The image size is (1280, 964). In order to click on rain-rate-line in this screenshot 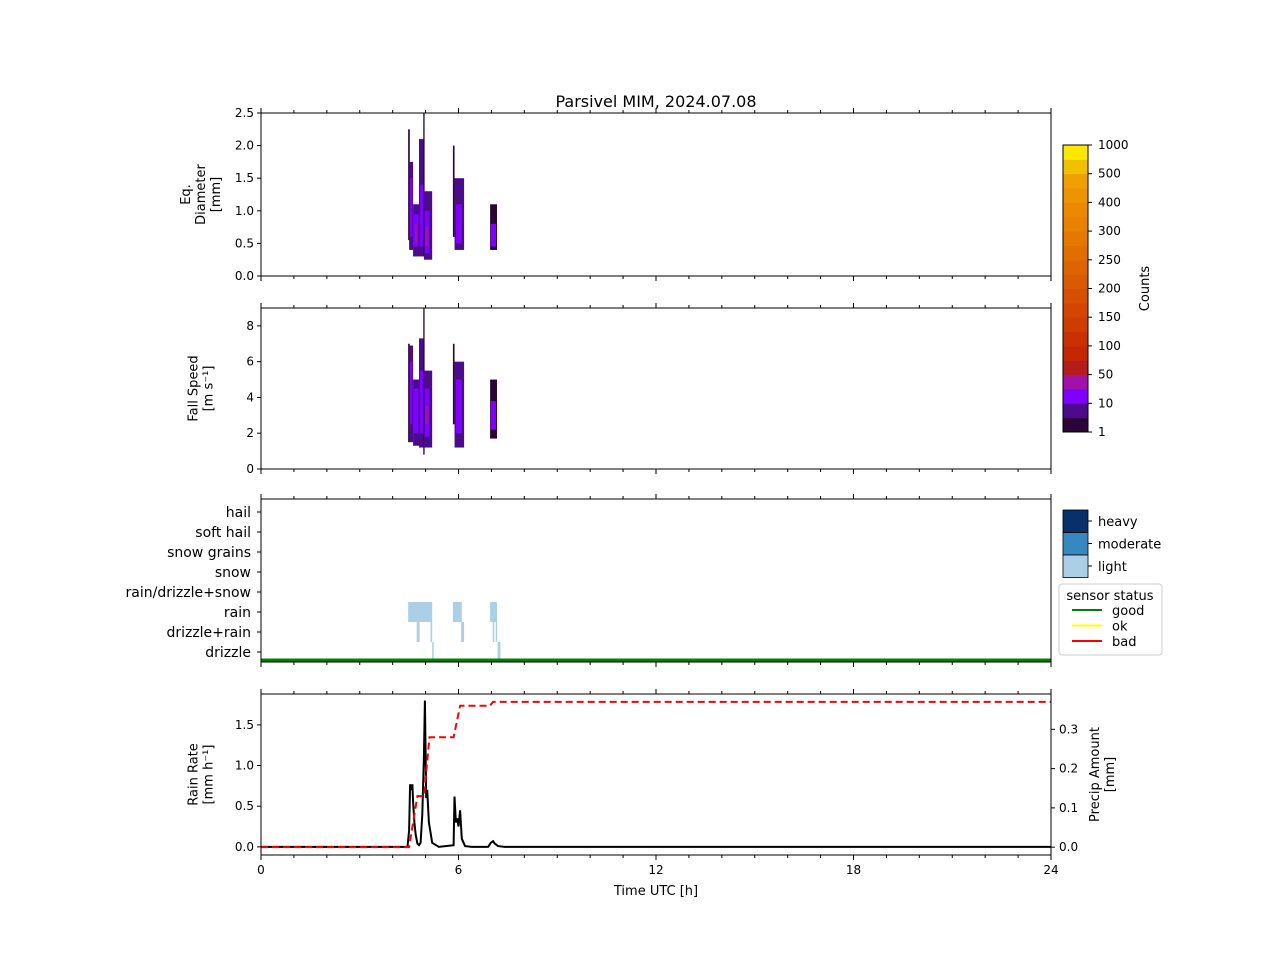, I will do `click(656, 774)`.